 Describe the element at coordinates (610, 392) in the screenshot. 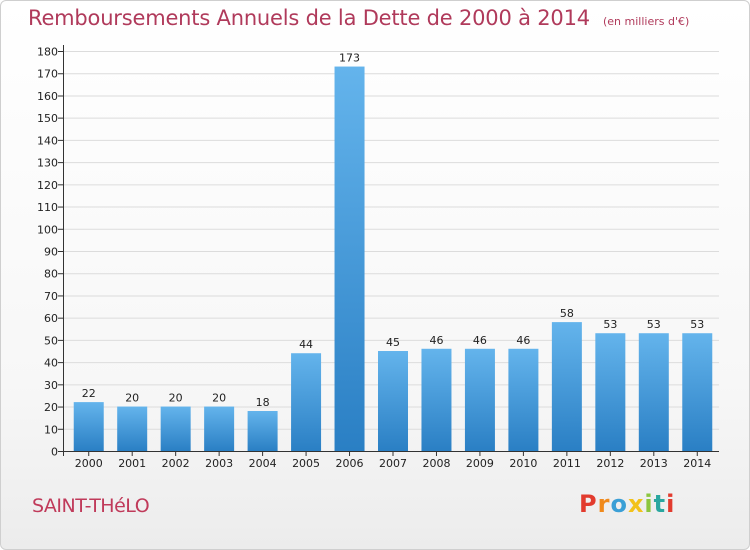

I see `bar-2012` at that location.